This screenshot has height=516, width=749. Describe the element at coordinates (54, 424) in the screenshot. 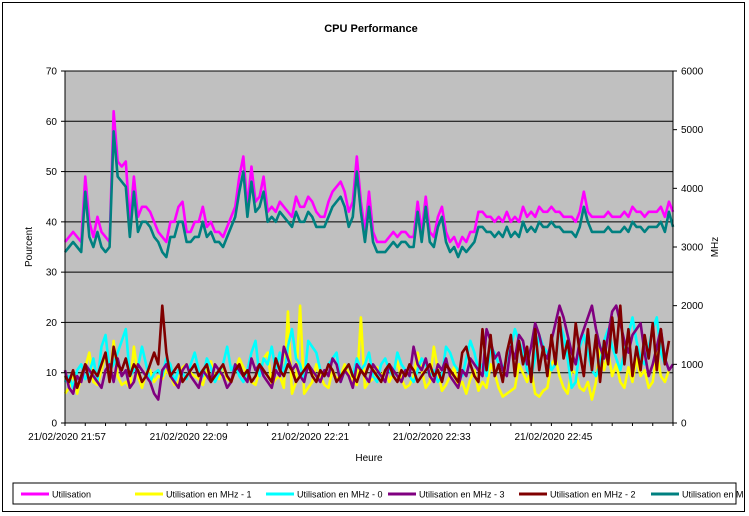

I see `y-tick-label: 0` at that location.